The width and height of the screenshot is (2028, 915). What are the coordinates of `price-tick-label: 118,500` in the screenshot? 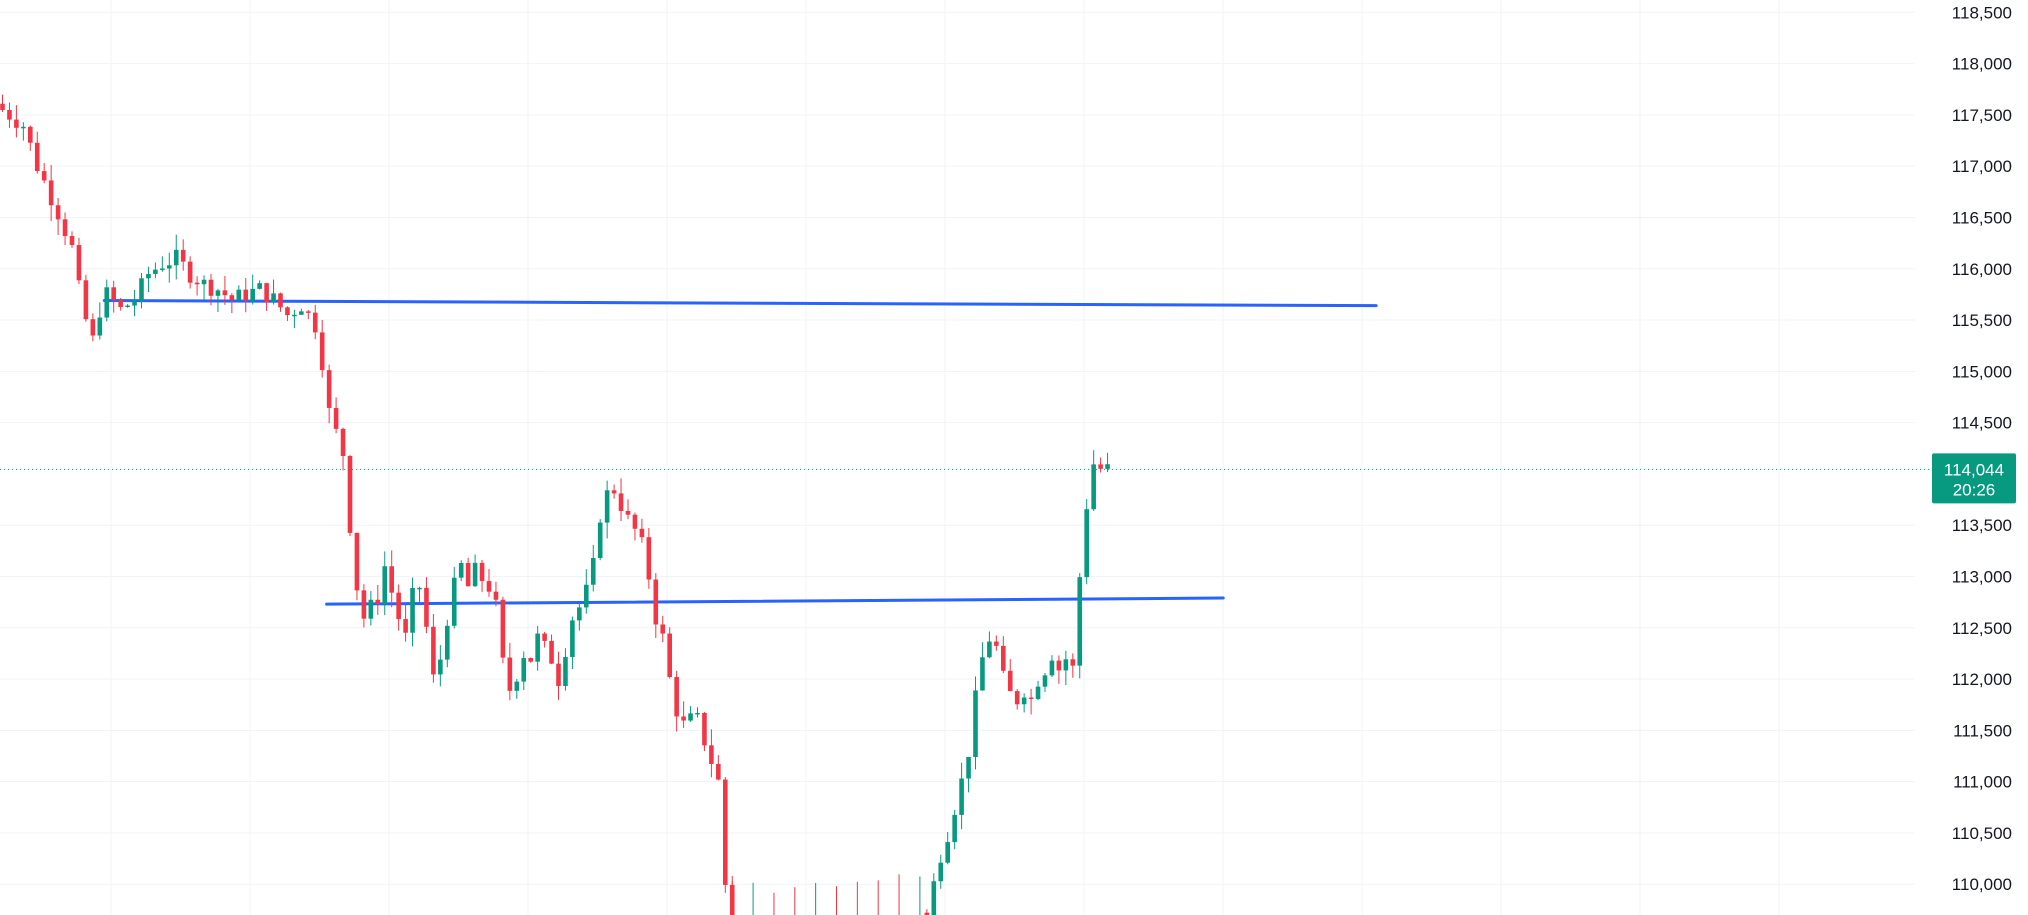 It's located at (1982, 12).